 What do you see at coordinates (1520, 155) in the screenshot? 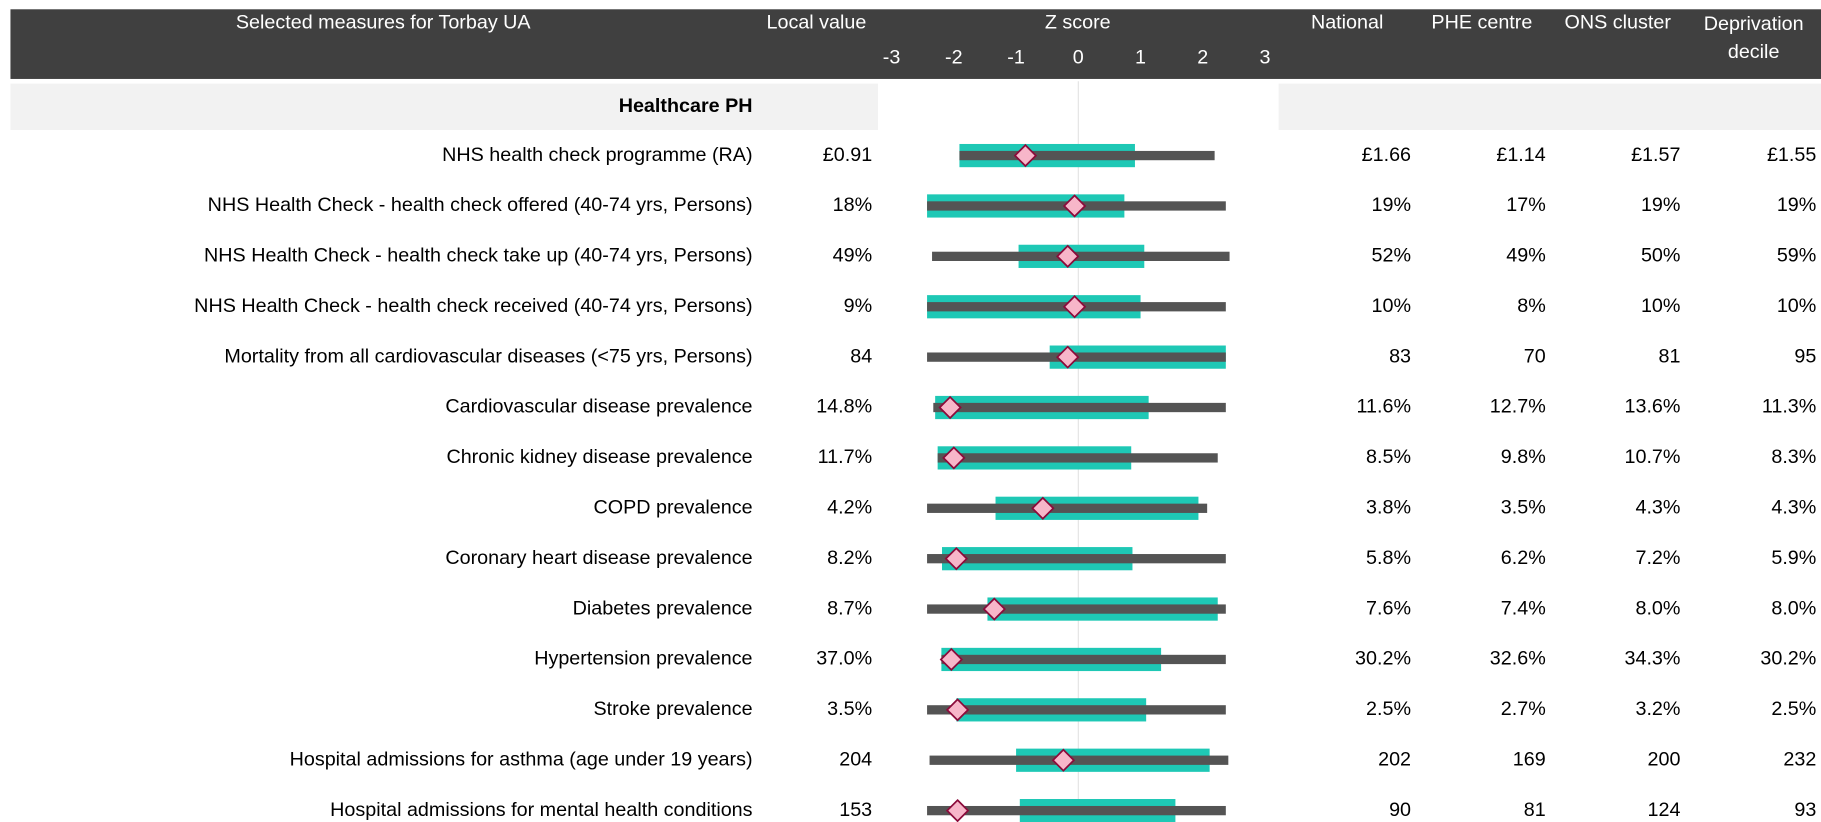
I see `phe-value: £1.14` at bounding box center [1520, 155].